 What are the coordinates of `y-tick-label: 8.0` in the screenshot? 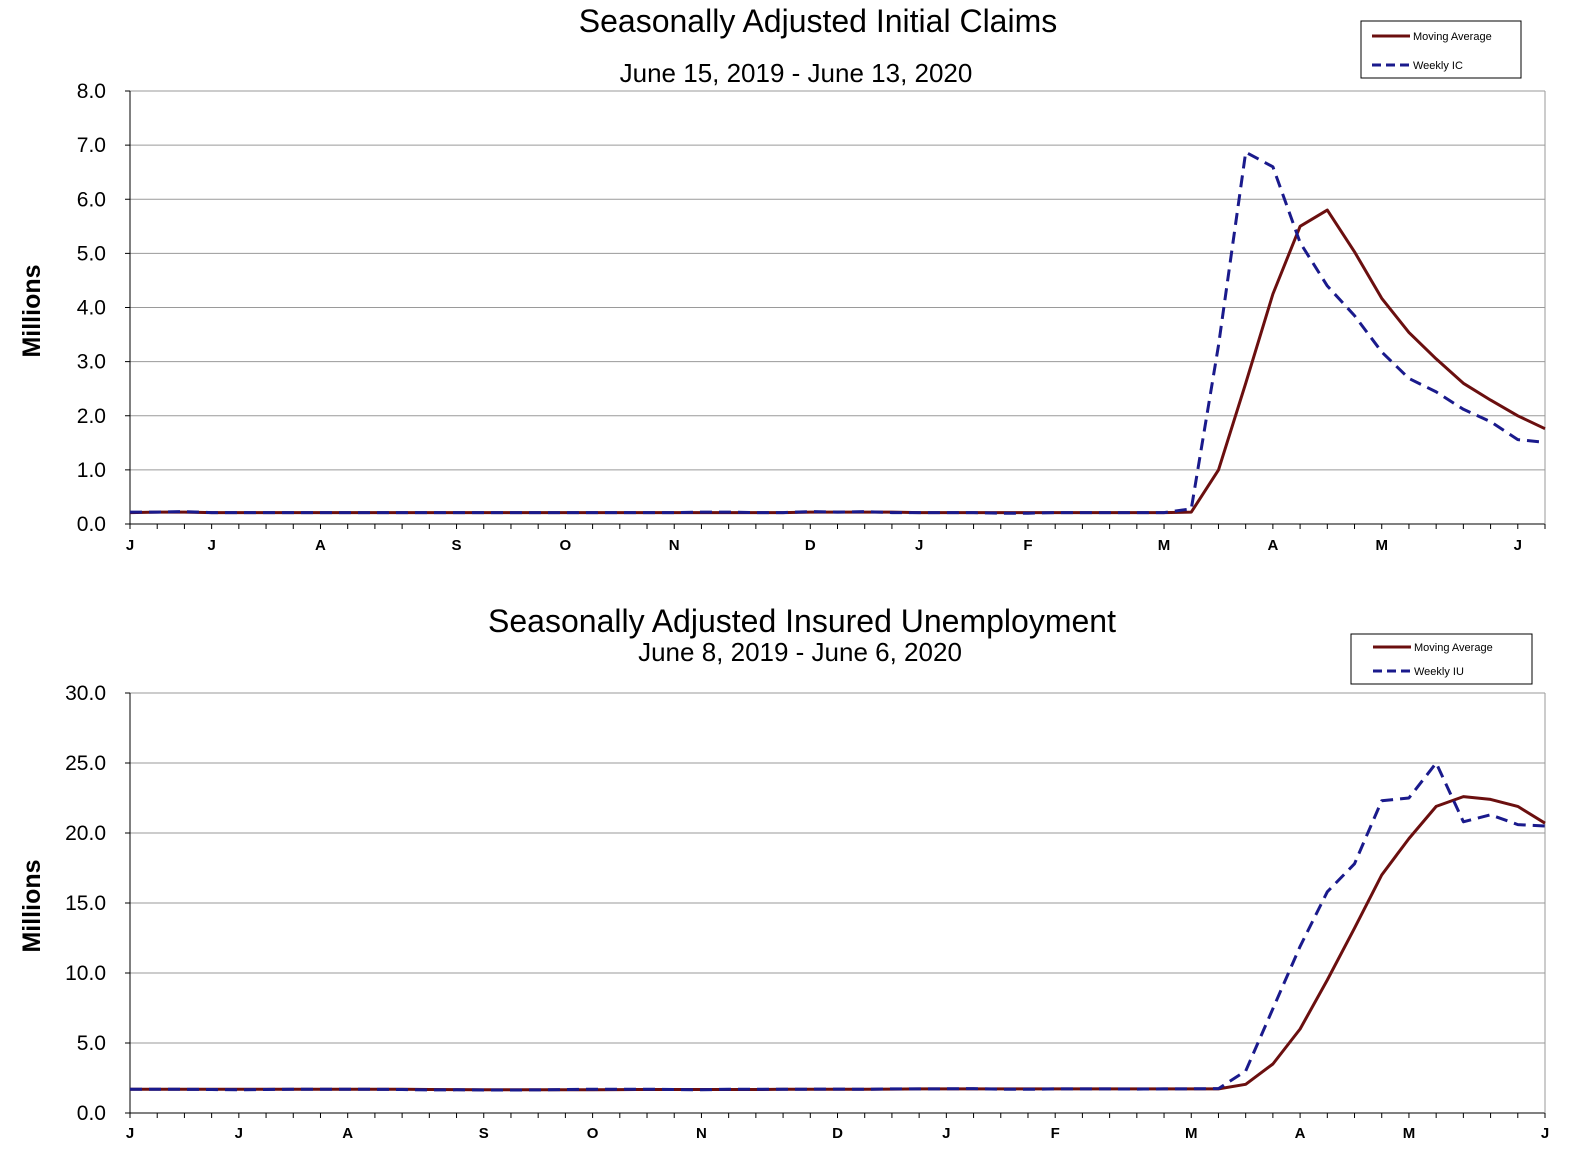 It's located at (91, 91).